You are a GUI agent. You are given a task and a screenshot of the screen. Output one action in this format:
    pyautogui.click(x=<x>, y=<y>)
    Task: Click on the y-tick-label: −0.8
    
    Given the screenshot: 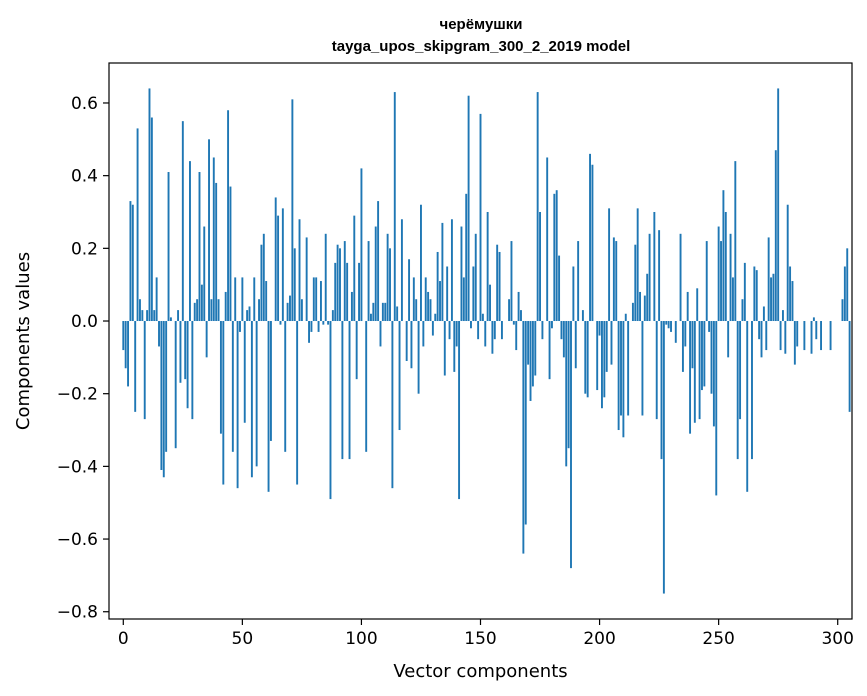 What is the action you would take?
    pyautogui.click(x=77, y=613)
    